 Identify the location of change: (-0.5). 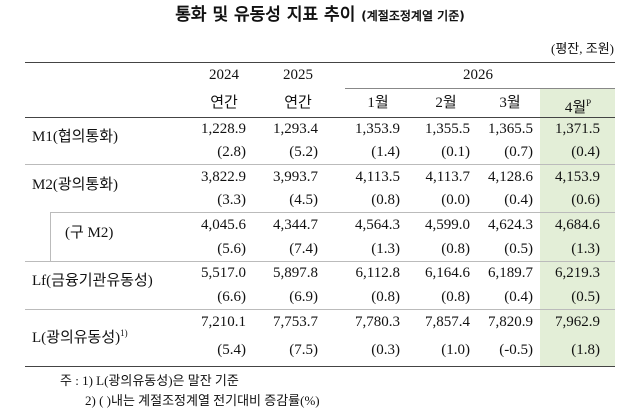
(516, 350).